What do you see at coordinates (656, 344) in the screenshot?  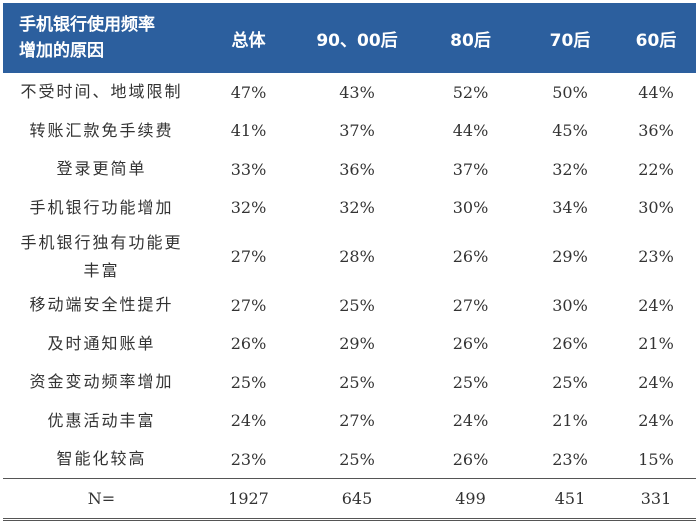 I see `cell-60s: 21%` at bounding box center [656, 344].